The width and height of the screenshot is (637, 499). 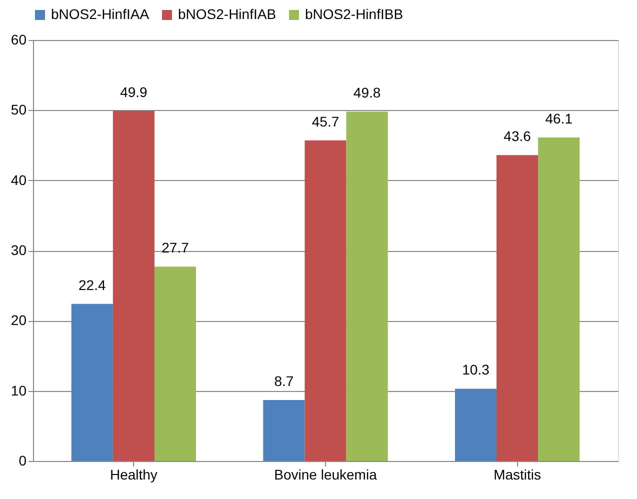 I want to click on data-label: 43.6, so click(x=518, y=136).